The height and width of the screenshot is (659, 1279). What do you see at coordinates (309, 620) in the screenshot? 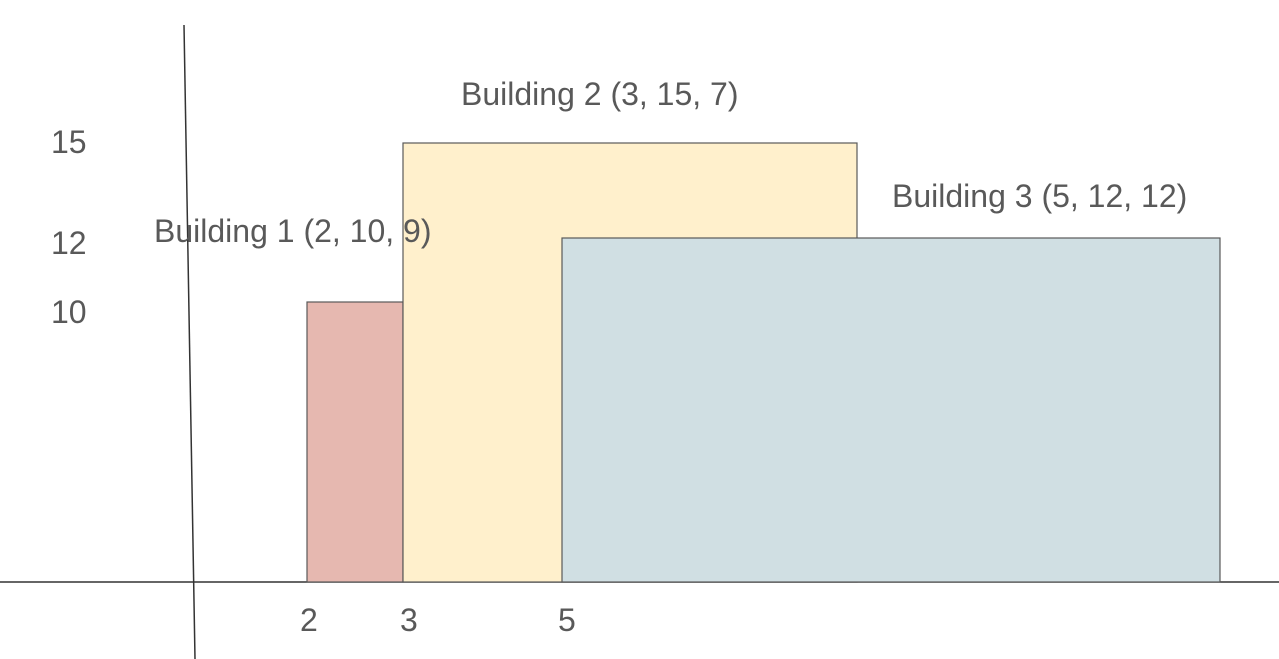
I see `x-tick-2: 2` at bounding box center [309, 620].